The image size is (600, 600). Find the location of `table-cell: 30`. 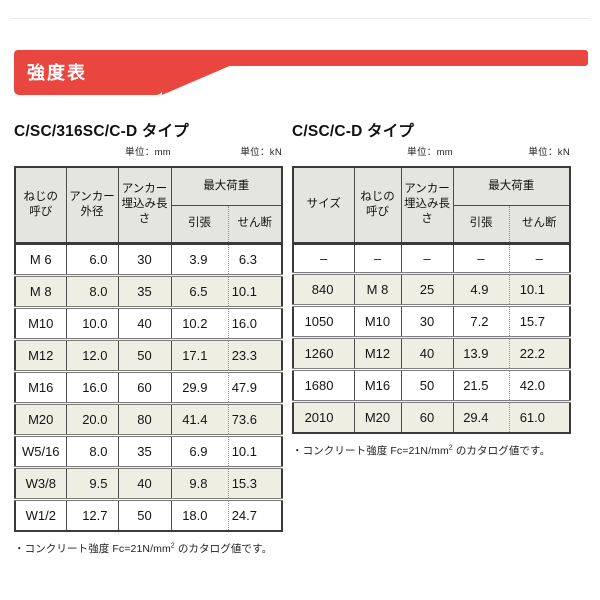

table-cell: 30 is located at coordinates (145, 259).